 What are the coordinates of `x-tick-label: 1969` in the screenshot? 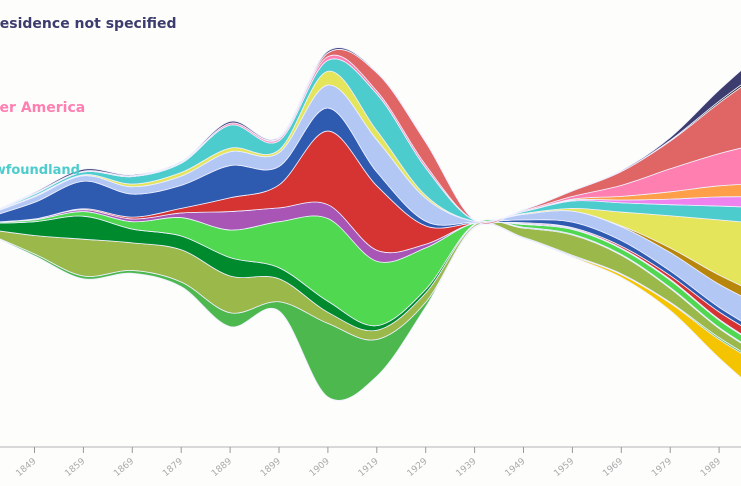 It's located at (613, 467).